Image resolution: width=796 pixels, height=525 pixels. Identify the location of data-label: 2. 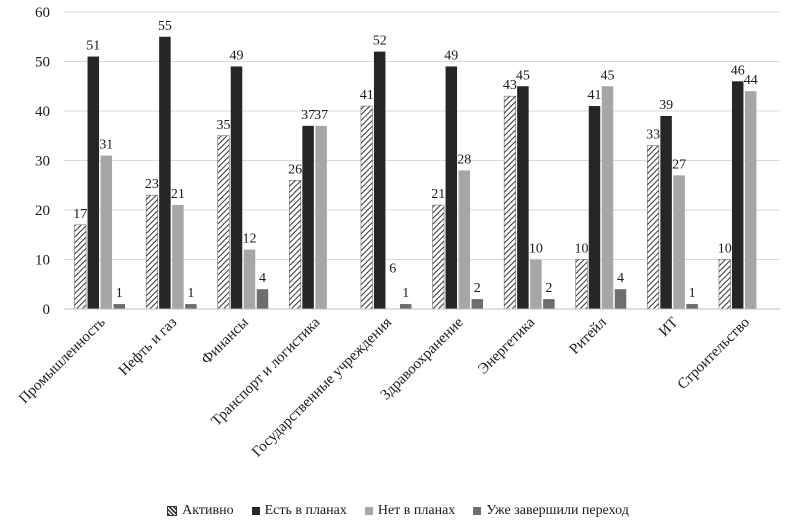
(477, 288).